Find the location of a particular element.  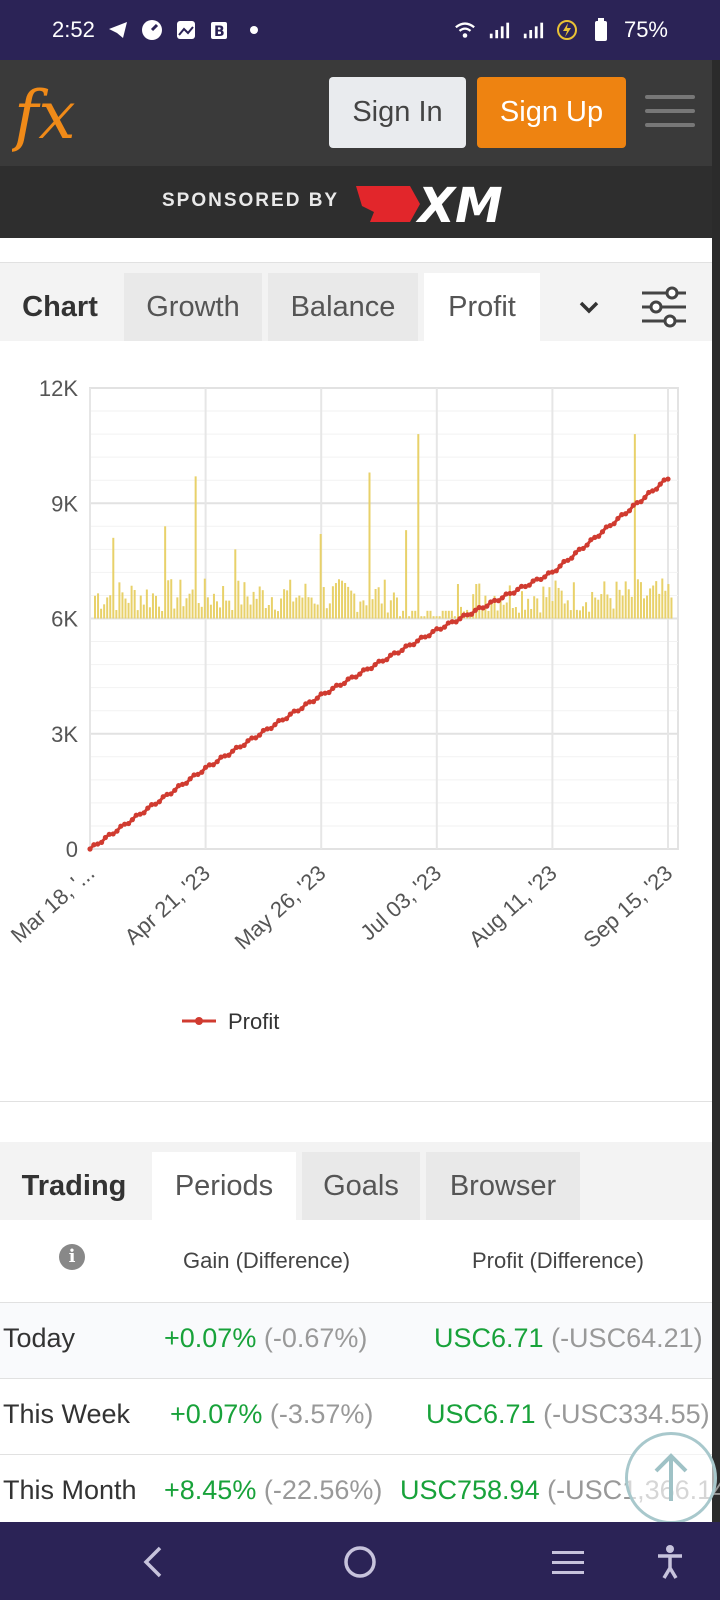

accessibility-icon is located at coordinates (670, 1562).